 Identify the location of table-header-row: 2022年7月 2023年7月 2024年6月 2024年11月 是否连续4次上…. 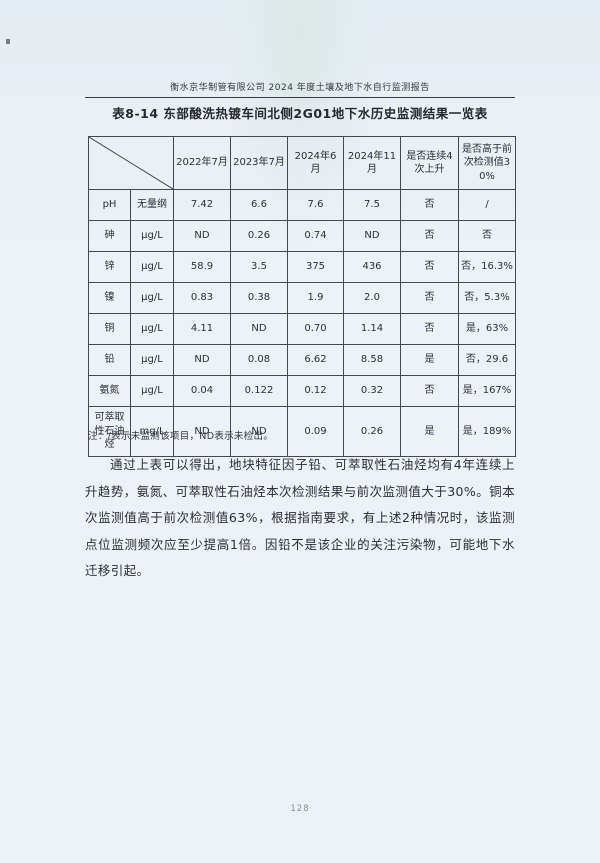
(302, 163).